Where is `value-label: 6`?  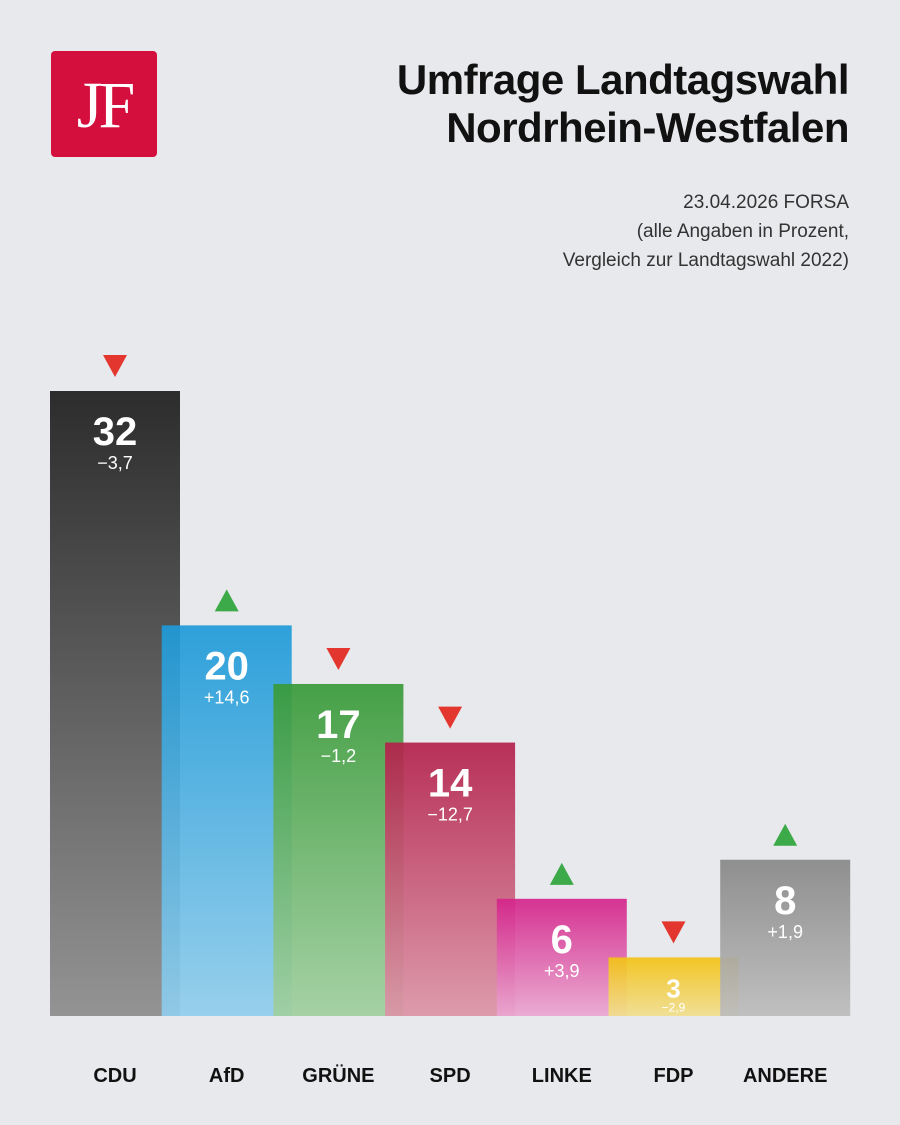 value-label: 6 is located at coordinates (562, 940).